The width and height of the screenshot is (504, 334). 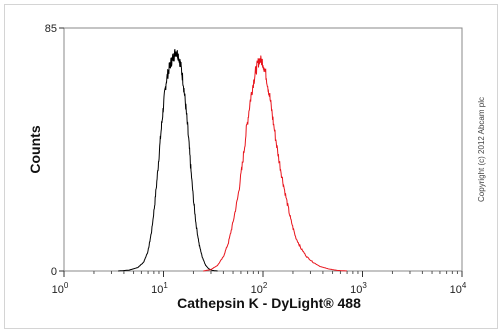 What do you see at coordinates (269, 303) in the screenshot?
I see `x-axis-title: Cathepsin K - DyLight® 488` at bounding box center [269, 303].